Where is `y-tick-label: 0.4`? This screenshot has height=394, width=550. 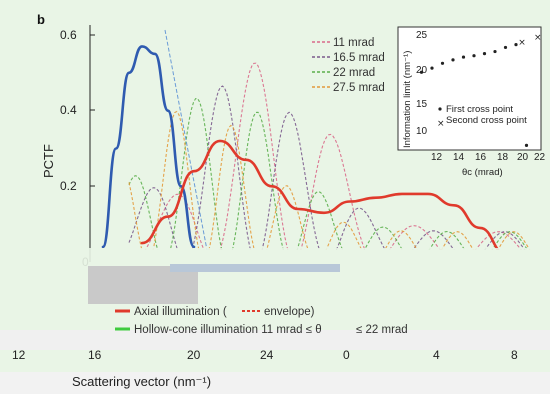
y-tick-label: 0.4 is located at coordinates (68, 110).